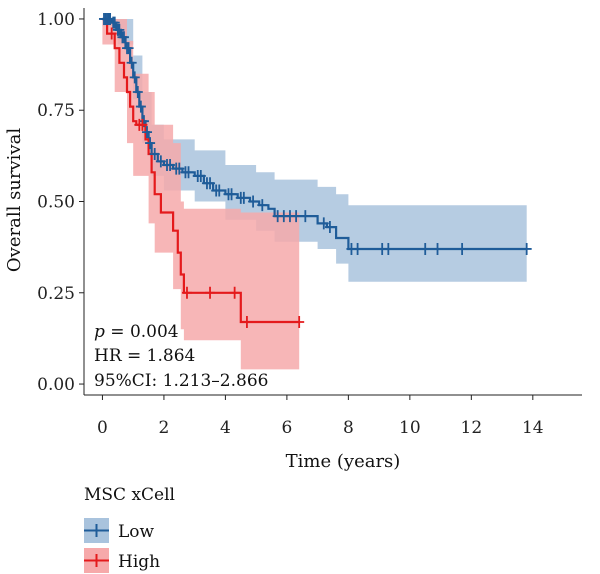 This screenshot has width=600, height=574. Describe the element at coordinates (144, 356) in the screenshot. I see `hr-annotation: HR = 1.864` at that location.